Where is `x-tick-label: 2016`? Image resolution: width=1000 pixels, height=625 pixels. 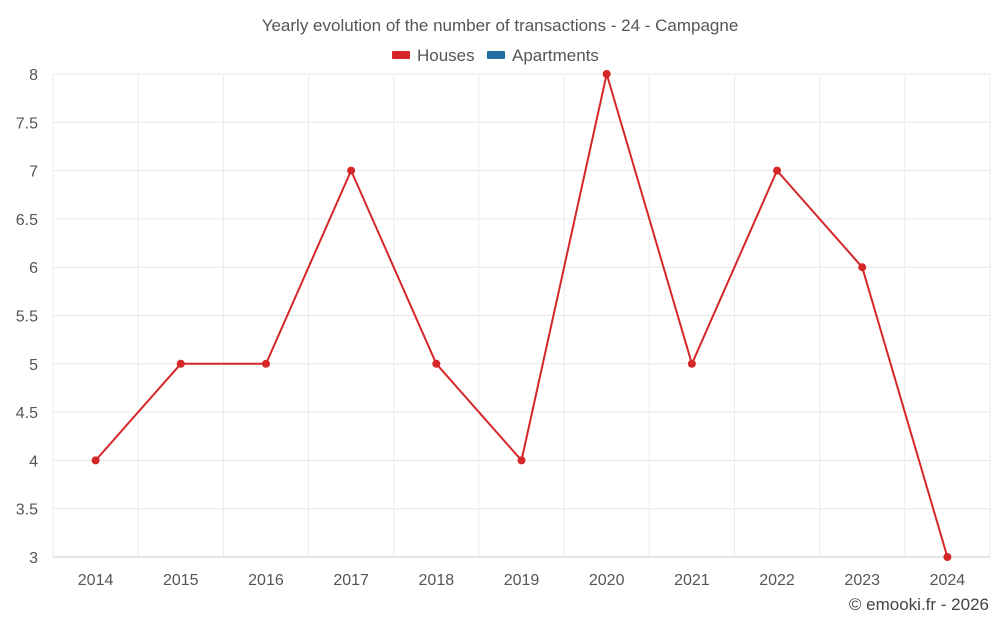 x-tick-label: 2016 is located at coordinates (266, 580).